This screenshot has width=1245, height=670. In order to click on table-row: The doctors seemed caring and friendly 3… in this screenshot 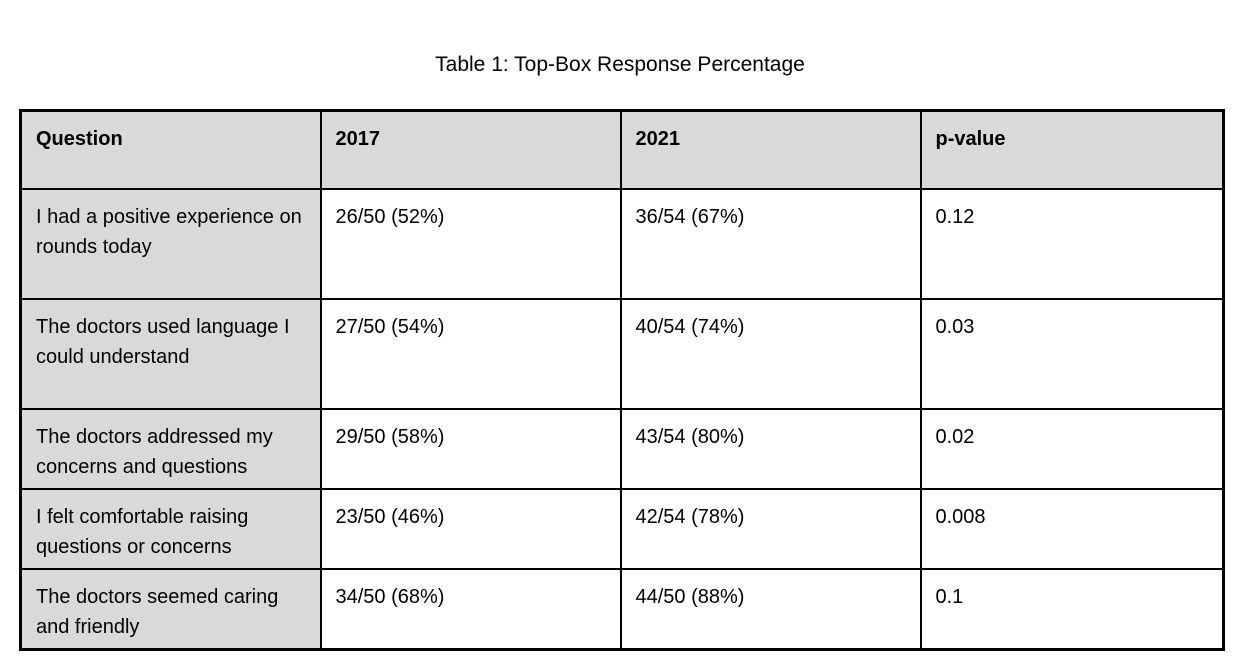, I will do `click(622, 609)`.